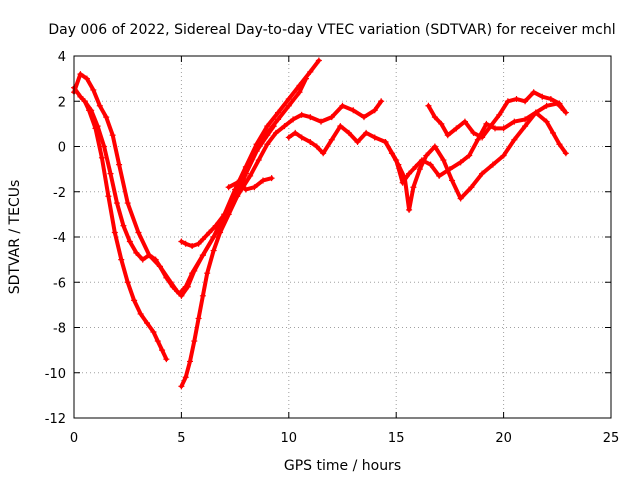 This screenshot has width=640, height=480. I want to click on x-axis-title: GPS time / hours, so click(342, 466).